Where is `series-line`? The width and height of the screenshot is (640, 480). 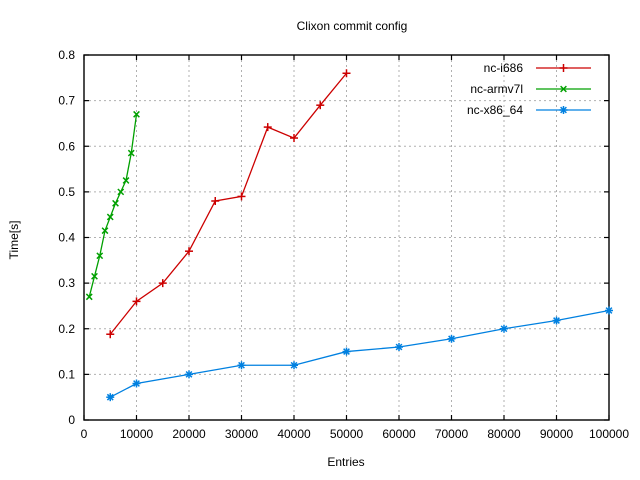 series-line is located at coordinates (113, 205).